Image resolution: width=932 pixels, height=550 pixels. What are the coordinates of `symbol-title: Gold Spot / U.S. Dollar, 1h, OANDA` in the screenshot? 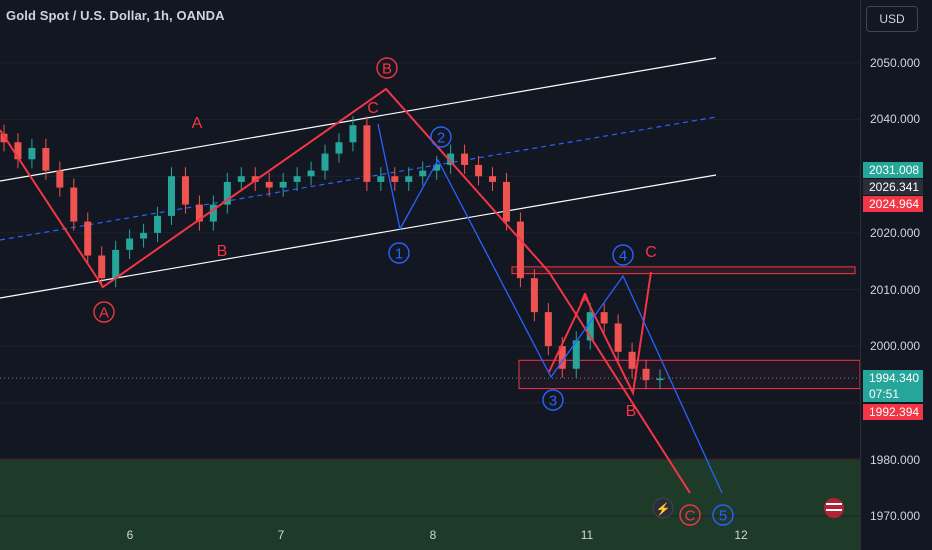 It's located at (115, 15).